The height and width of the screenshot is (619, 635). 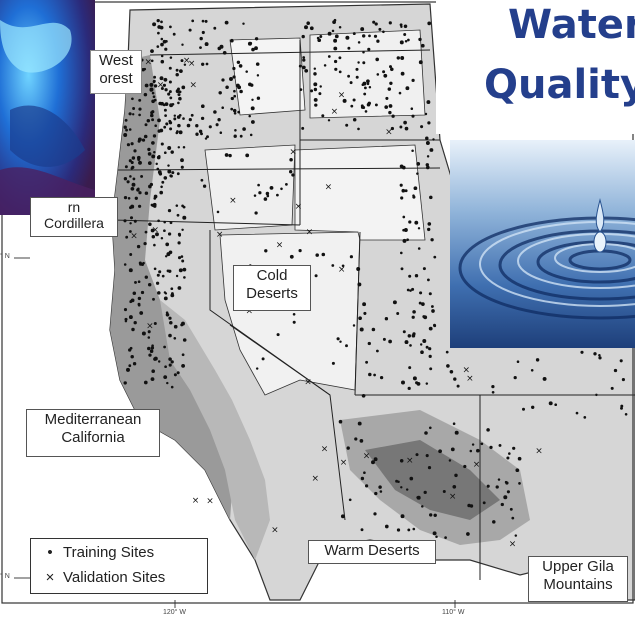 What do you see at coordinates (432, 480) in the screenshot?
I see `warm-desert-dark` at bounding box center [432, 480].